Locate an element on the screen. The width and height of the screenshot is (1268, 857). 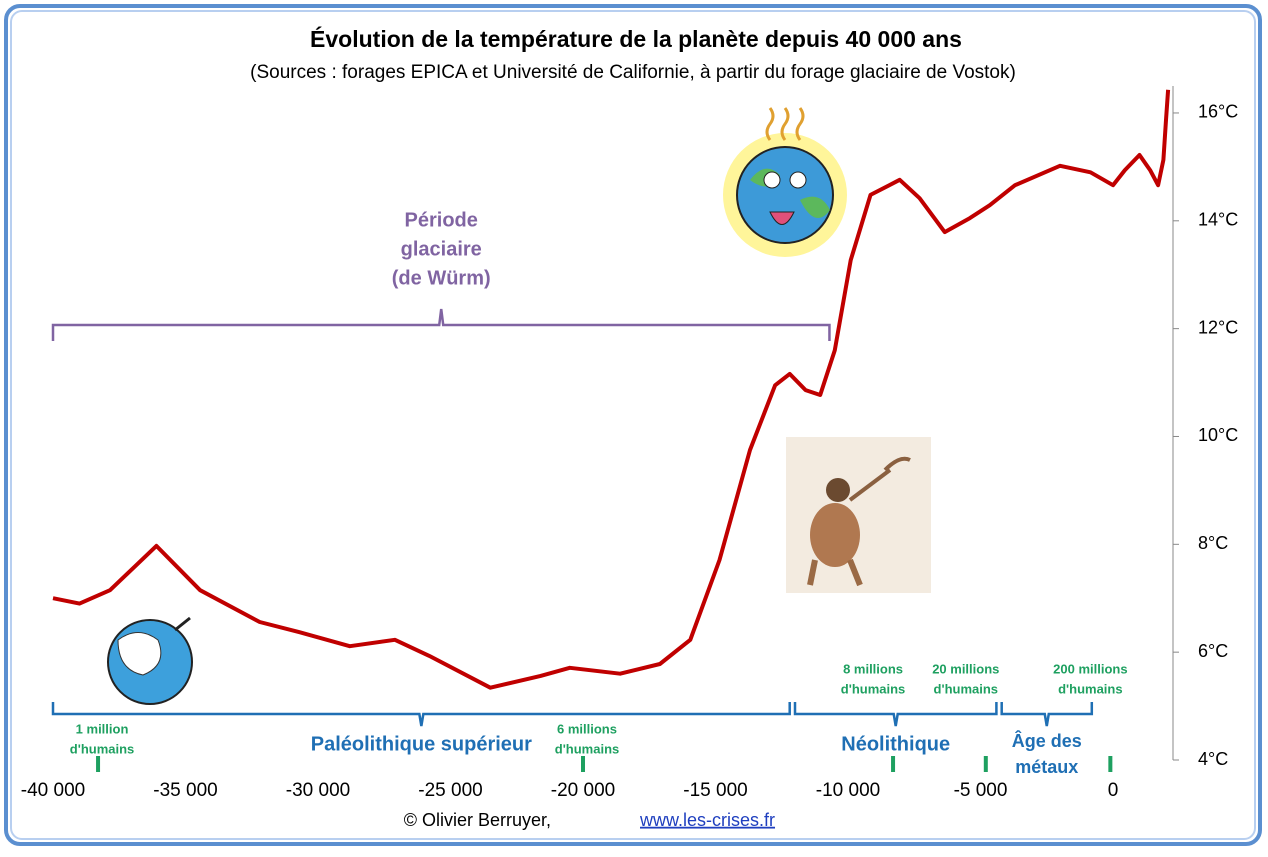
x-tick-label: -35 000 is located at coordinates (185, 790).